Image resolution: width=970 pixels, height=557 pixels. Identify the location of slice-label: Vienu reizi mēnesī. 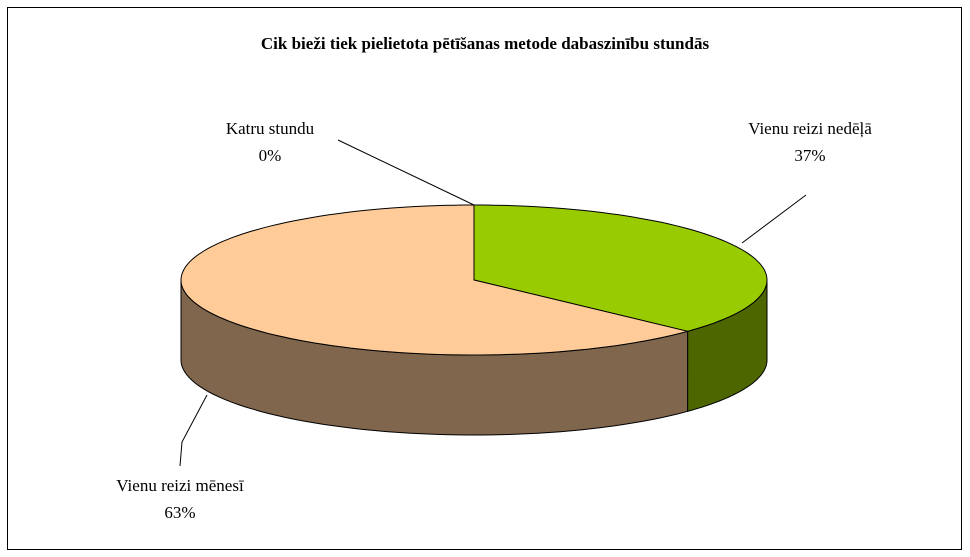
(180, 485).